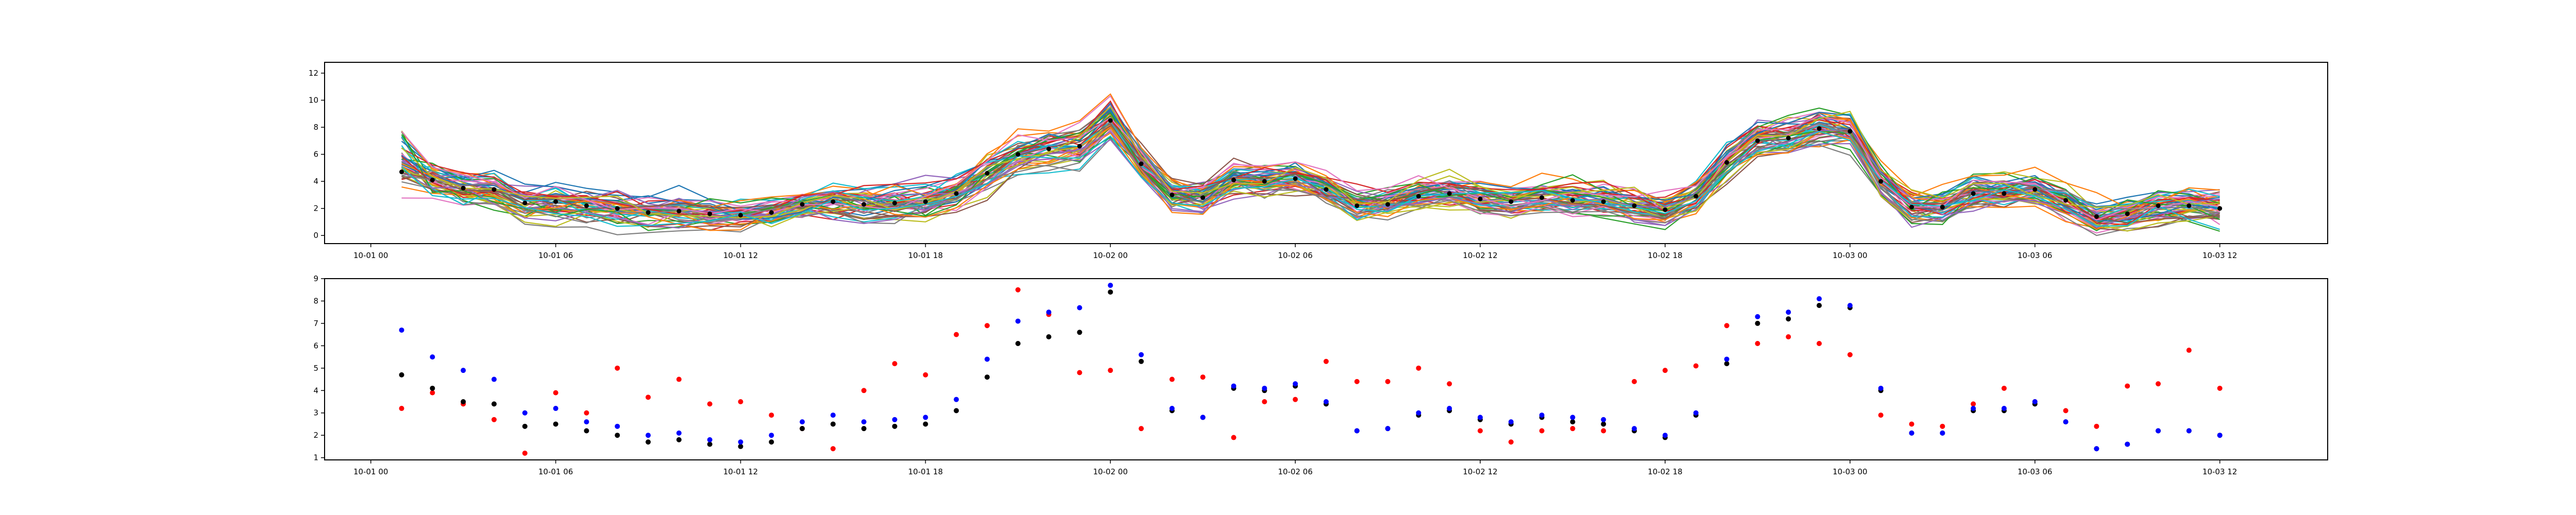 The image size is (2576, 515). What do you see at coordinates (2035, 471) in the screenshot?
I see `x-tick-label: 10-03 06` at bounding box center [2035, 471].